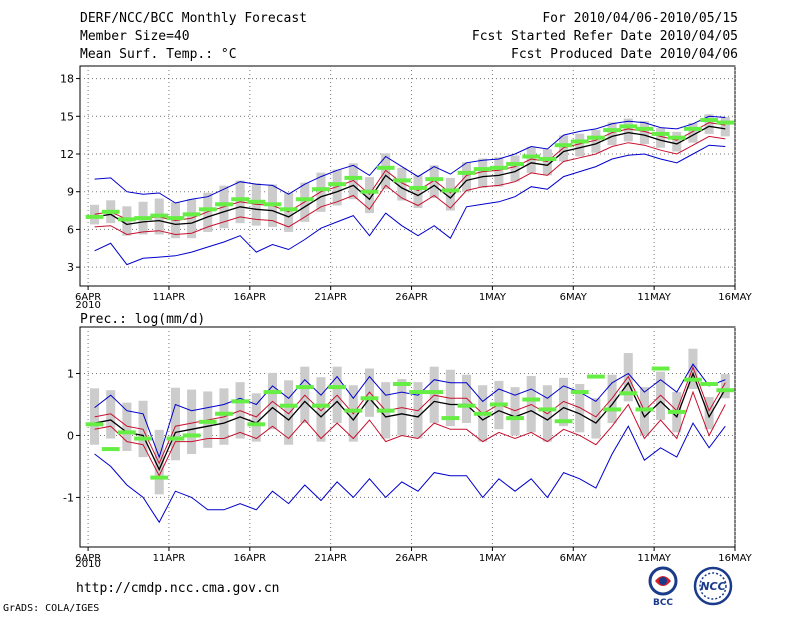 The image size is (800, 618). What do you see at coordinates (51, 608) in the screenshot?
I see `grads-credit: GrADS: COLA/IGES` at bounding box center [51, 608].